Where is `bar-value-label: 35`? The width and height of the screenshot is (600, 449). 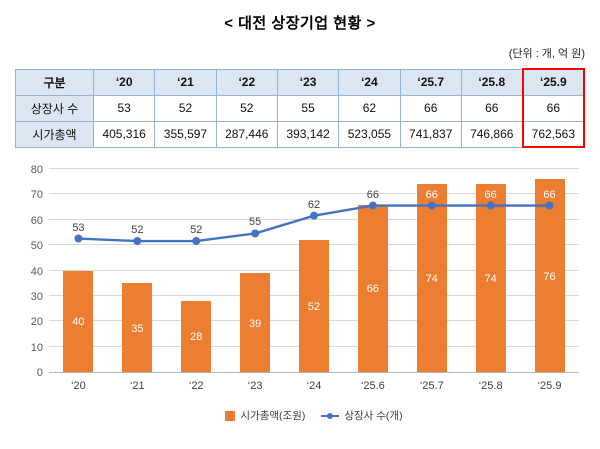
bar-value-label: 35 is located at coordinates (137, 328).